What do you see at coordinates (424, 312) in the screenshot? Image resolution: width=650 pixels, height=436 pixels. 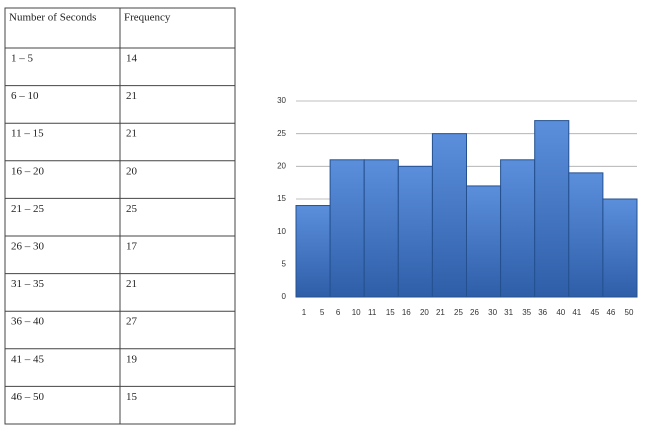 I see `x-tick-label: 20` at bounding box center [424, 312].